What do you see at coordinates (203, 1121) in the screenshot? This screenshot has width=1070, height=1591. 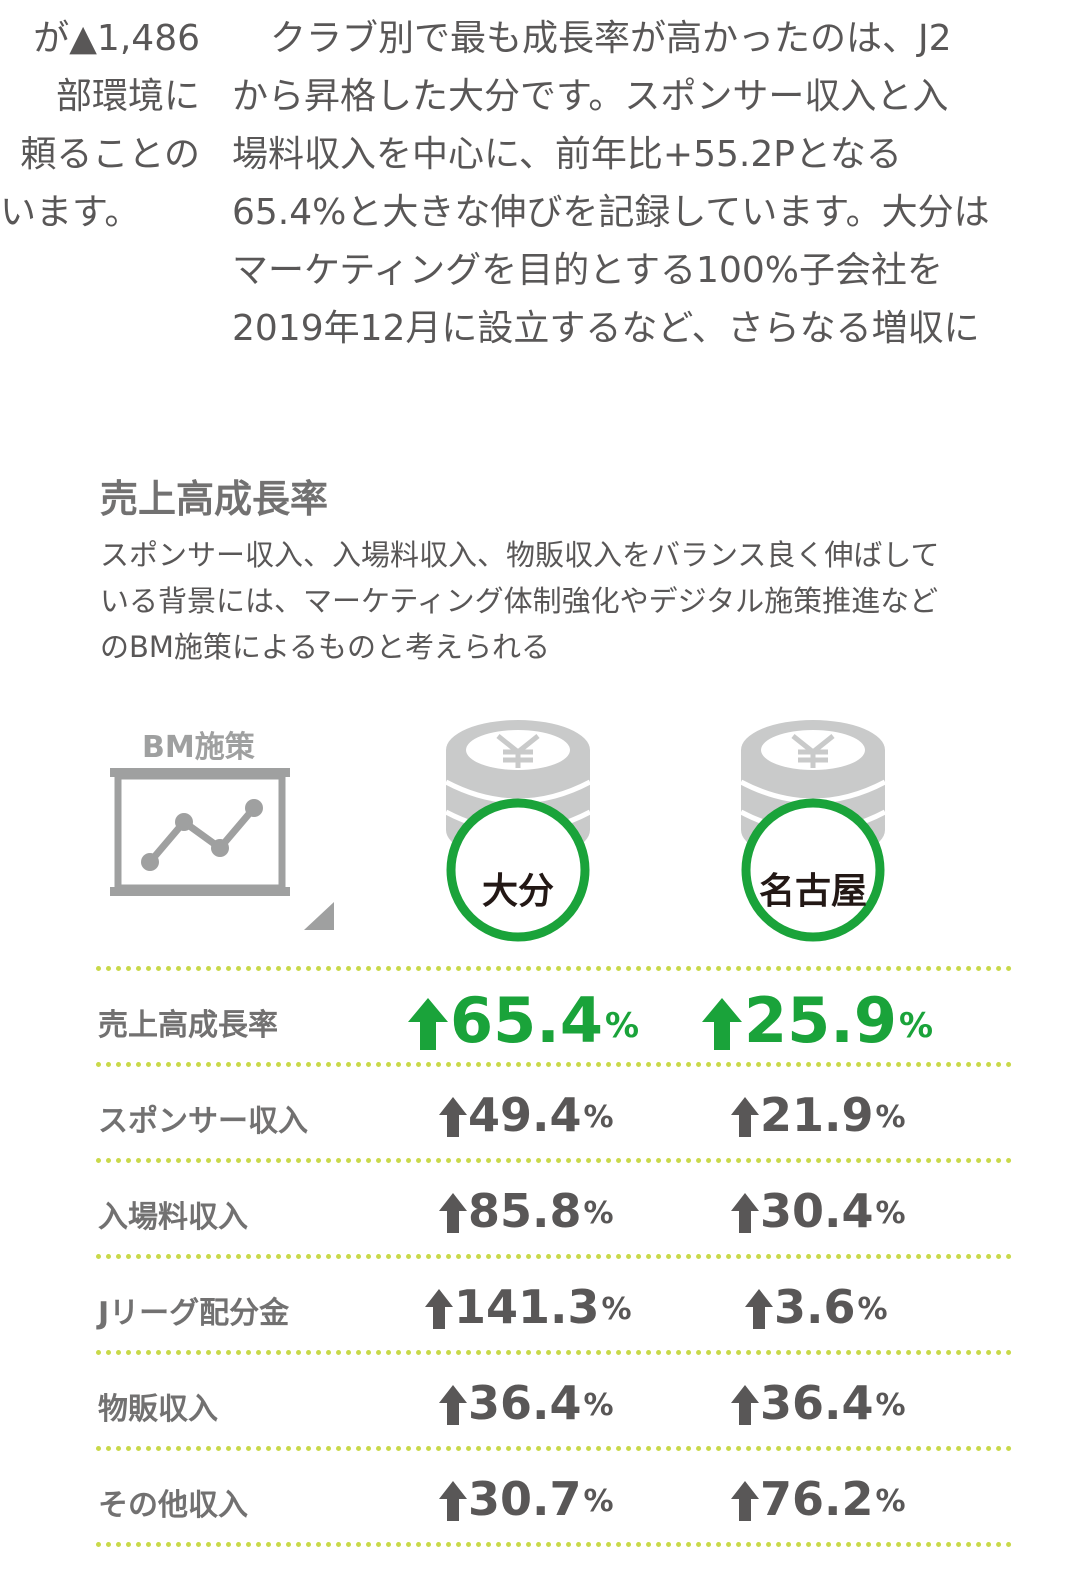 I see `row-label: スポンサー収入` at bounding box center [203, 1121].